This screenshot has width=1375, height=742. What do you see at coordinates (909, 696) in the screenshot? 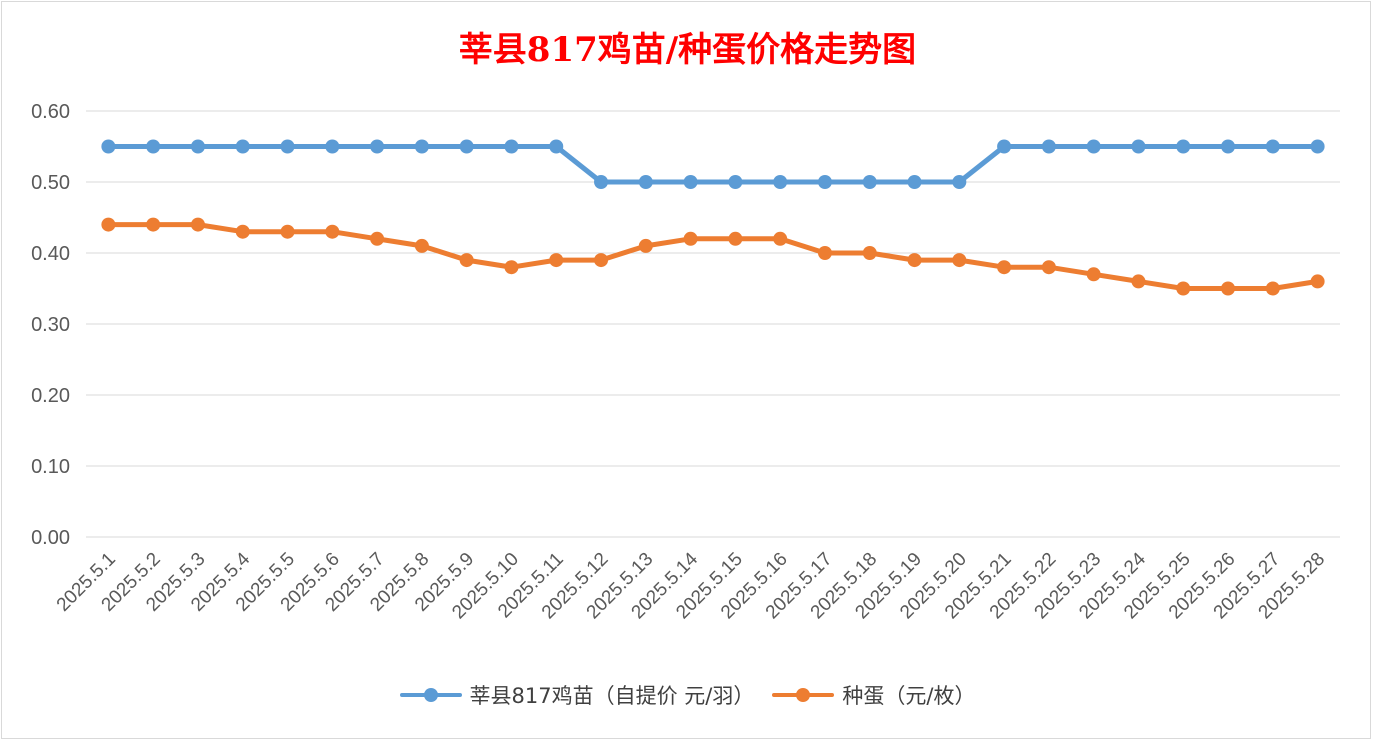
I see `legend-label-egg: 种蛋（元/枚）` at bounding box center [909, 696].